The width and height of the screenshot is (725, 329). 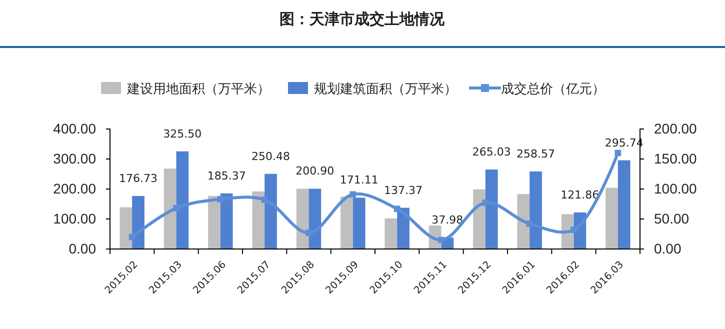 What do you see at coordinates (553, 89) in the screenshot?
I see `legend-label: 成交总价（亿元）` at bounding box center [553, 89].